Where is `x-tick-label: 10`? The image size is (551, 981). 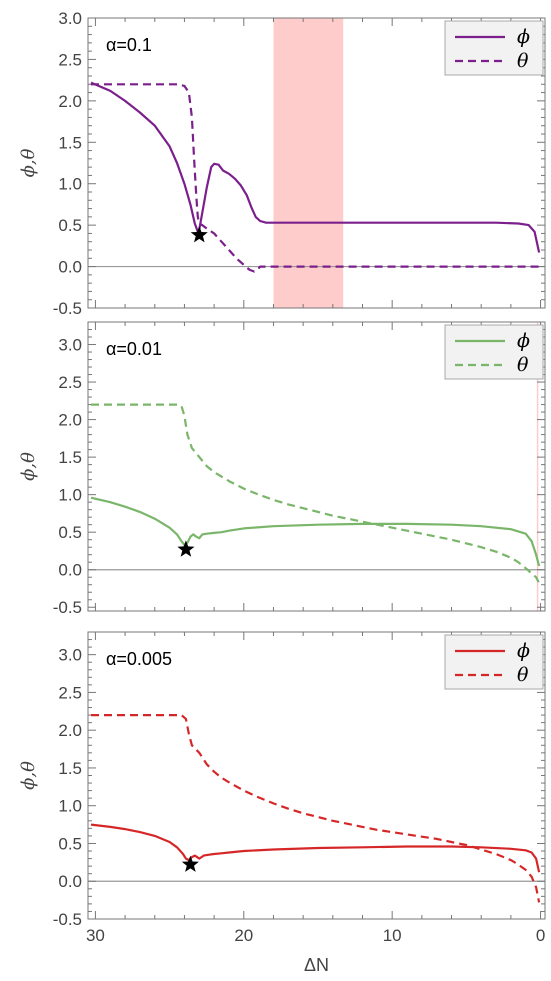 x-tick-label: 10 is located at coordinates (392, 935).